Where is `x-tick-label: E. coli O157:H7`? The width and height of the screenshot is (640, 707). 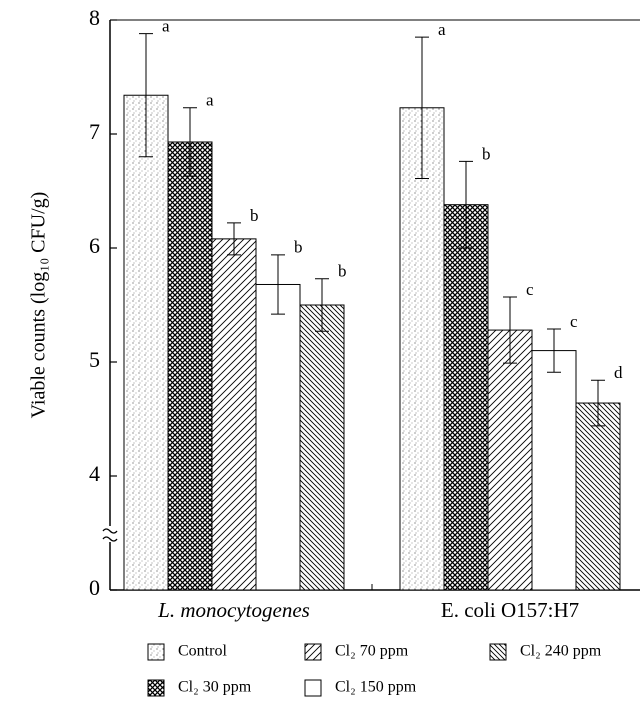
x-tick-label: E. coli O157:H7 is located at coordinates (510, 610).